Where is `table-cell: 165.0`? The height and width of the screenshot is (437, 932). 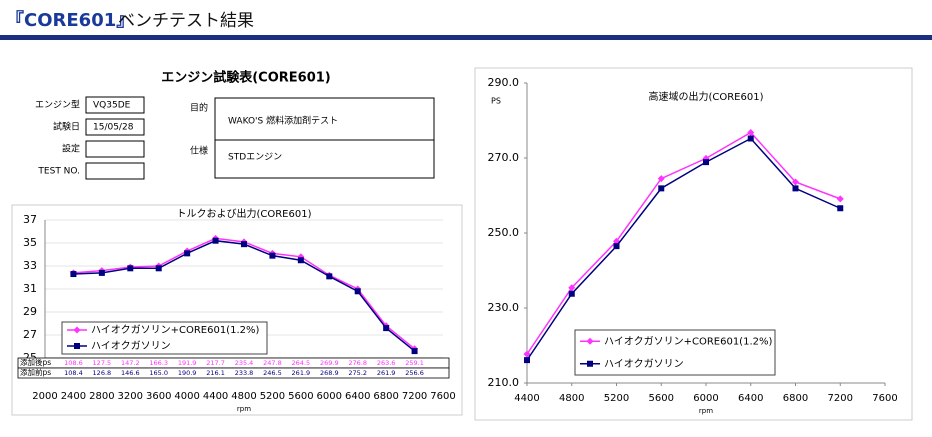 table-cell: 165.0 is located at coordinates (158, 373).